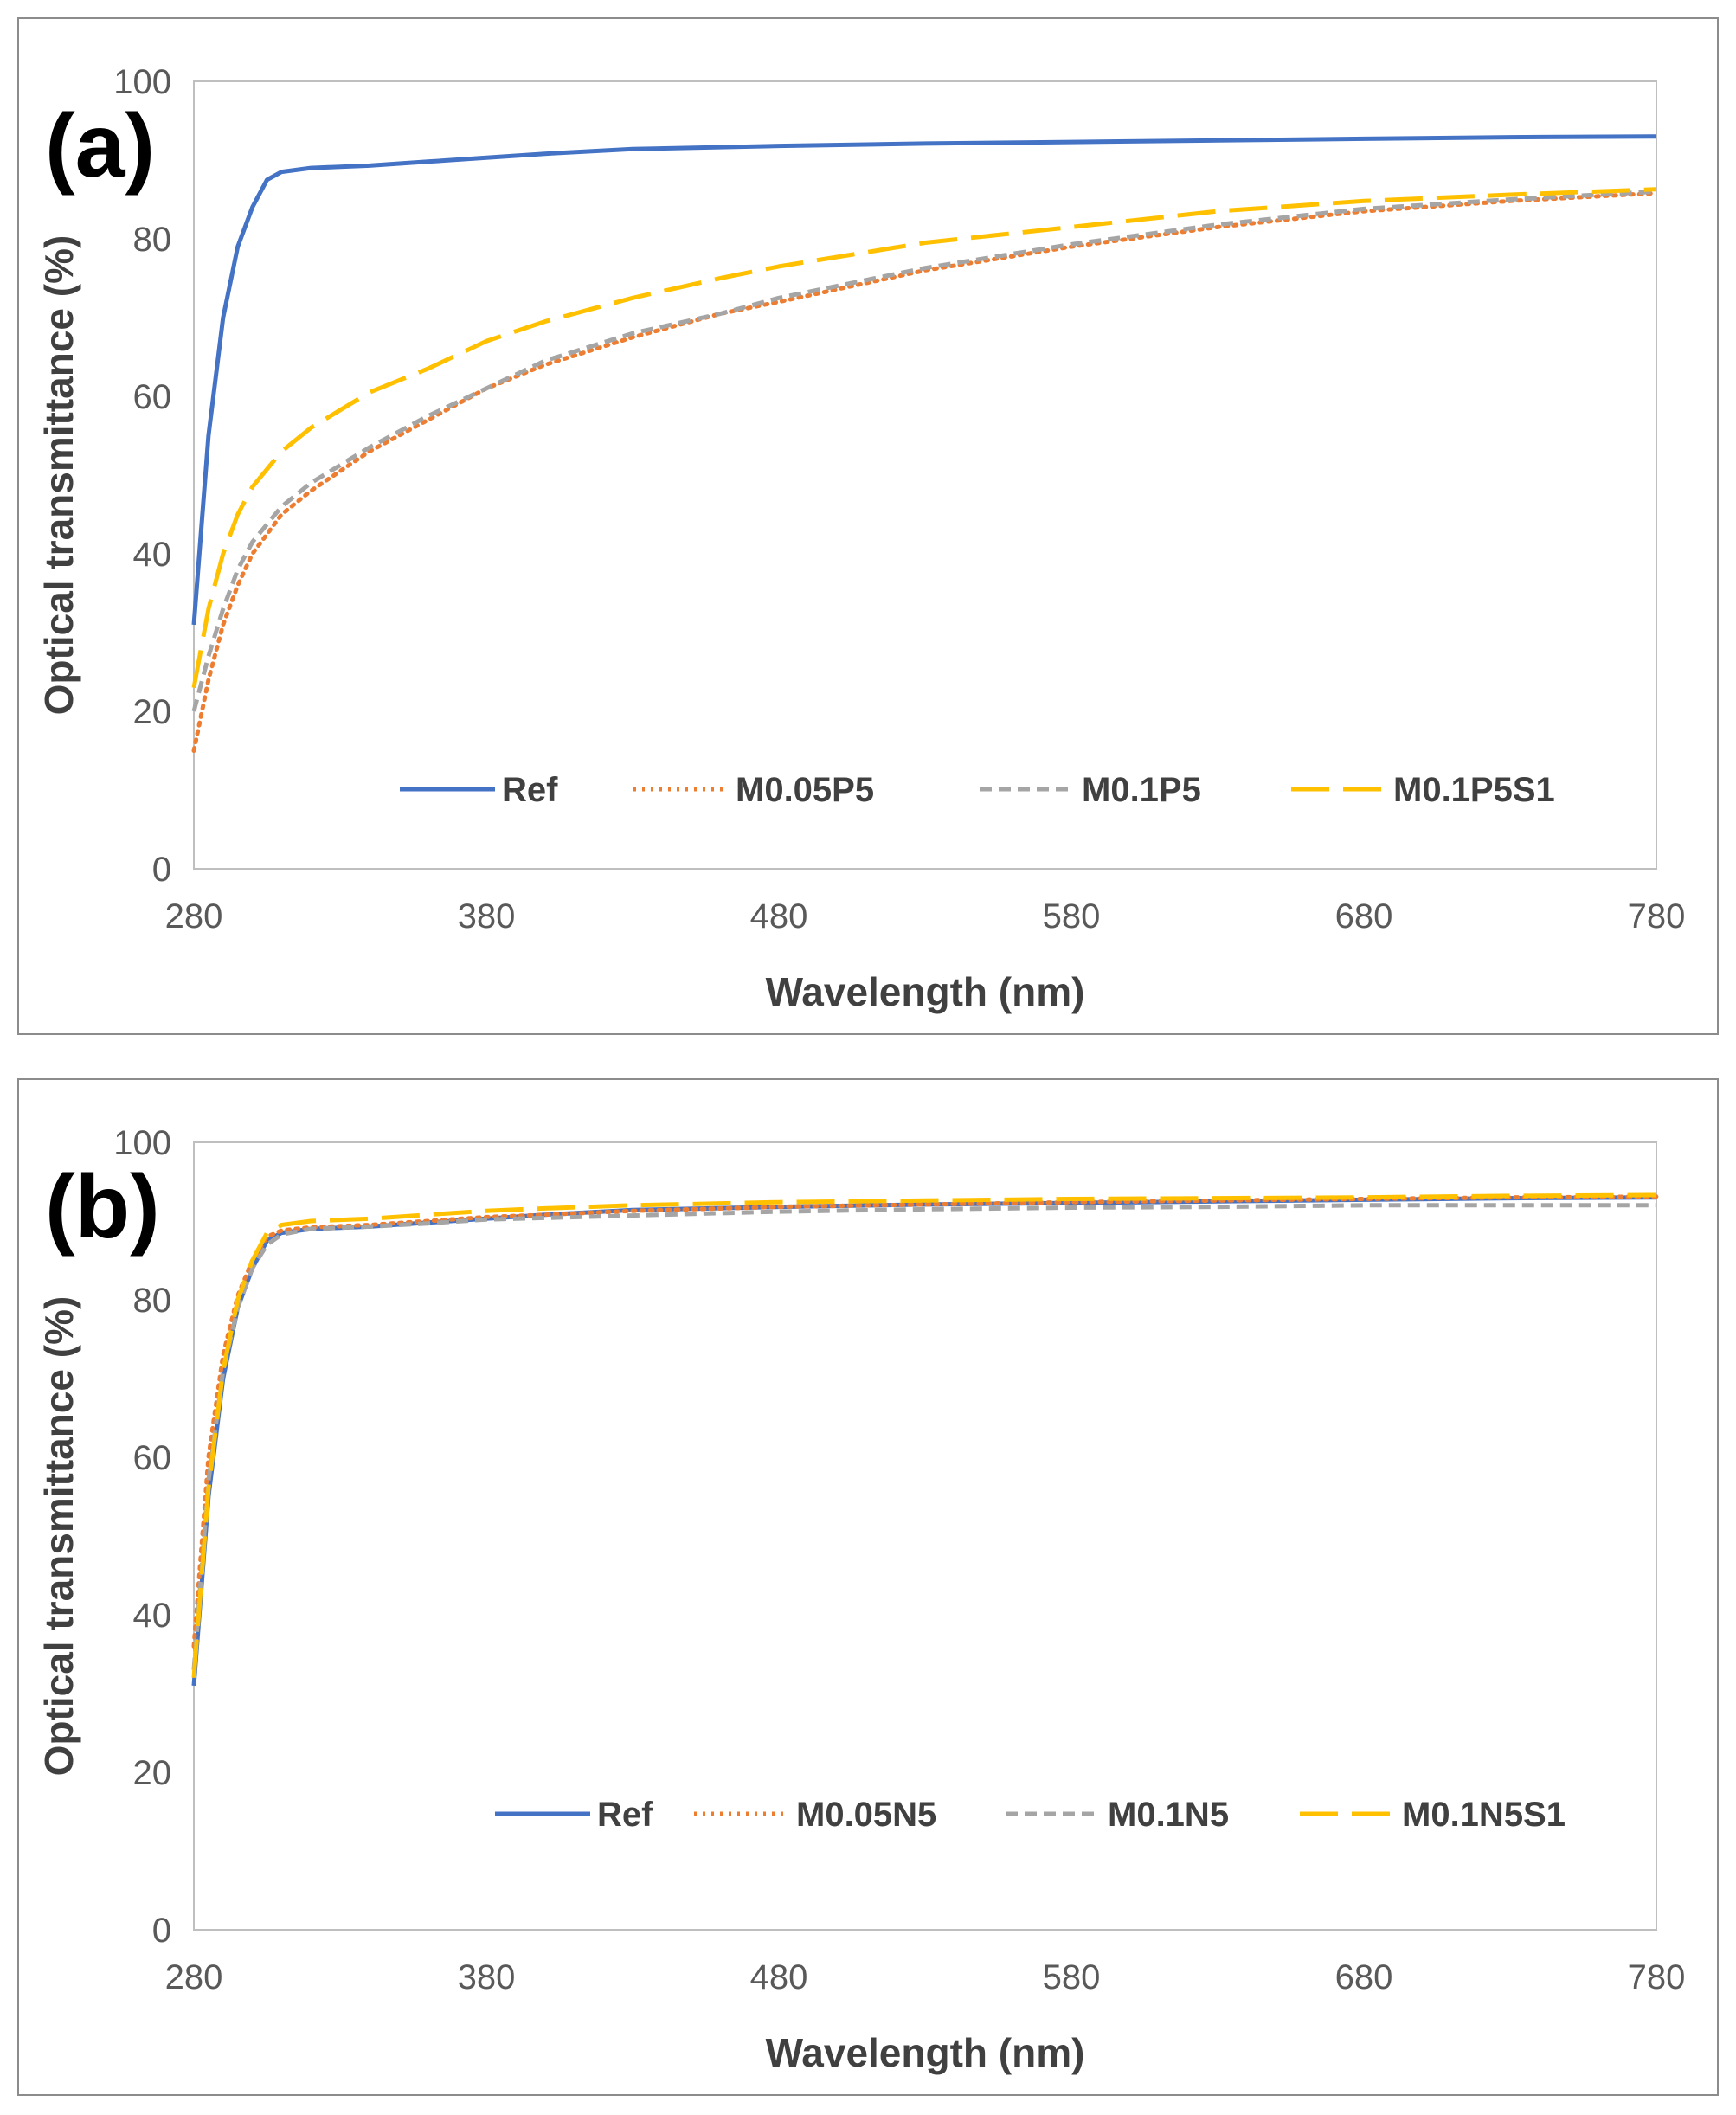 The height and width of the screenshot is (2115, 1736). Describe the element at coordinates (866, 1815) in the screenshot. I see `legend-label-M0.05N5: M0.05N5` at that location.